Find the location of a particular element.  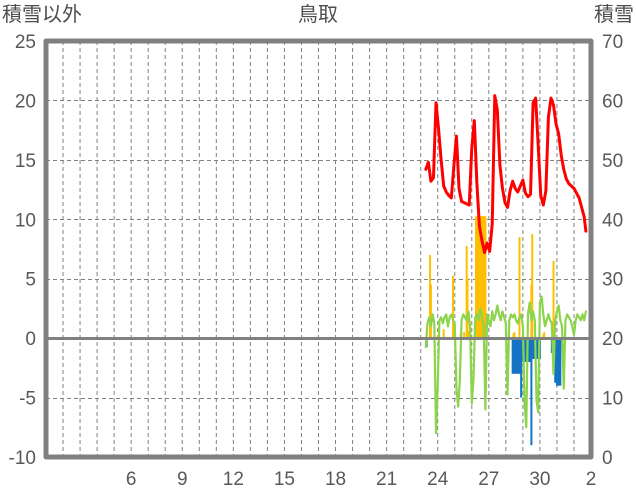

x-tick: 2 is located at coordinates (591, 479).